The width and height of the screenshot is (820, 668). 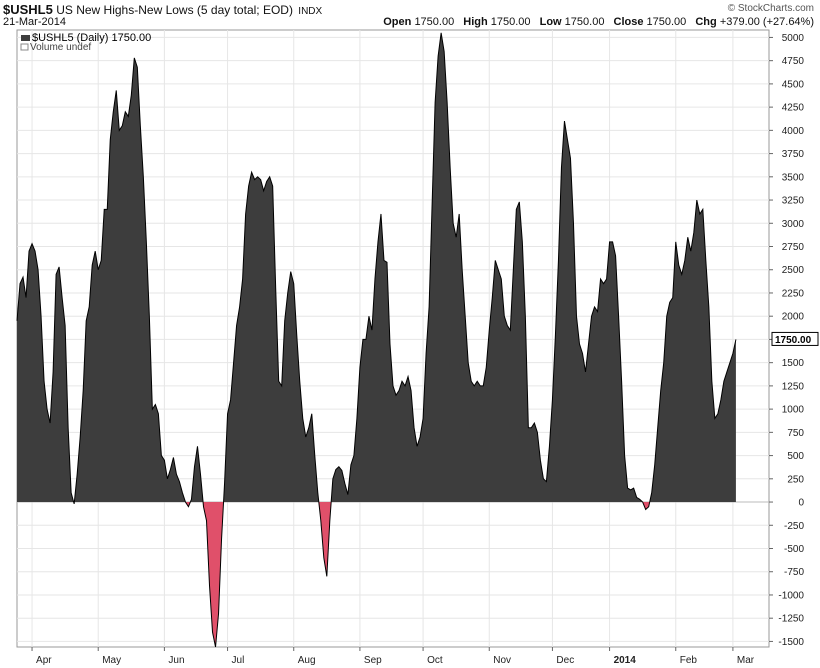 What do you see at coordinates (793, 201) in the screenshot?
I see `y-tick-label: 3250` at bounding box center [793, 201].